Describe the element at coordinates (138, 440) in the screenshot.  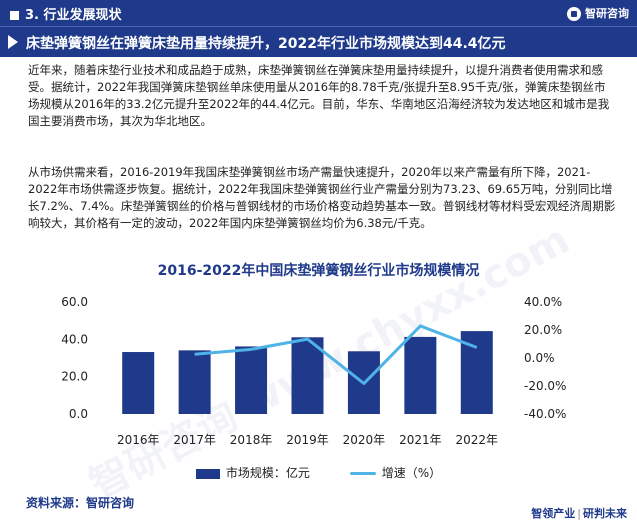
I see `x-tick-label: 2016年` at that location.